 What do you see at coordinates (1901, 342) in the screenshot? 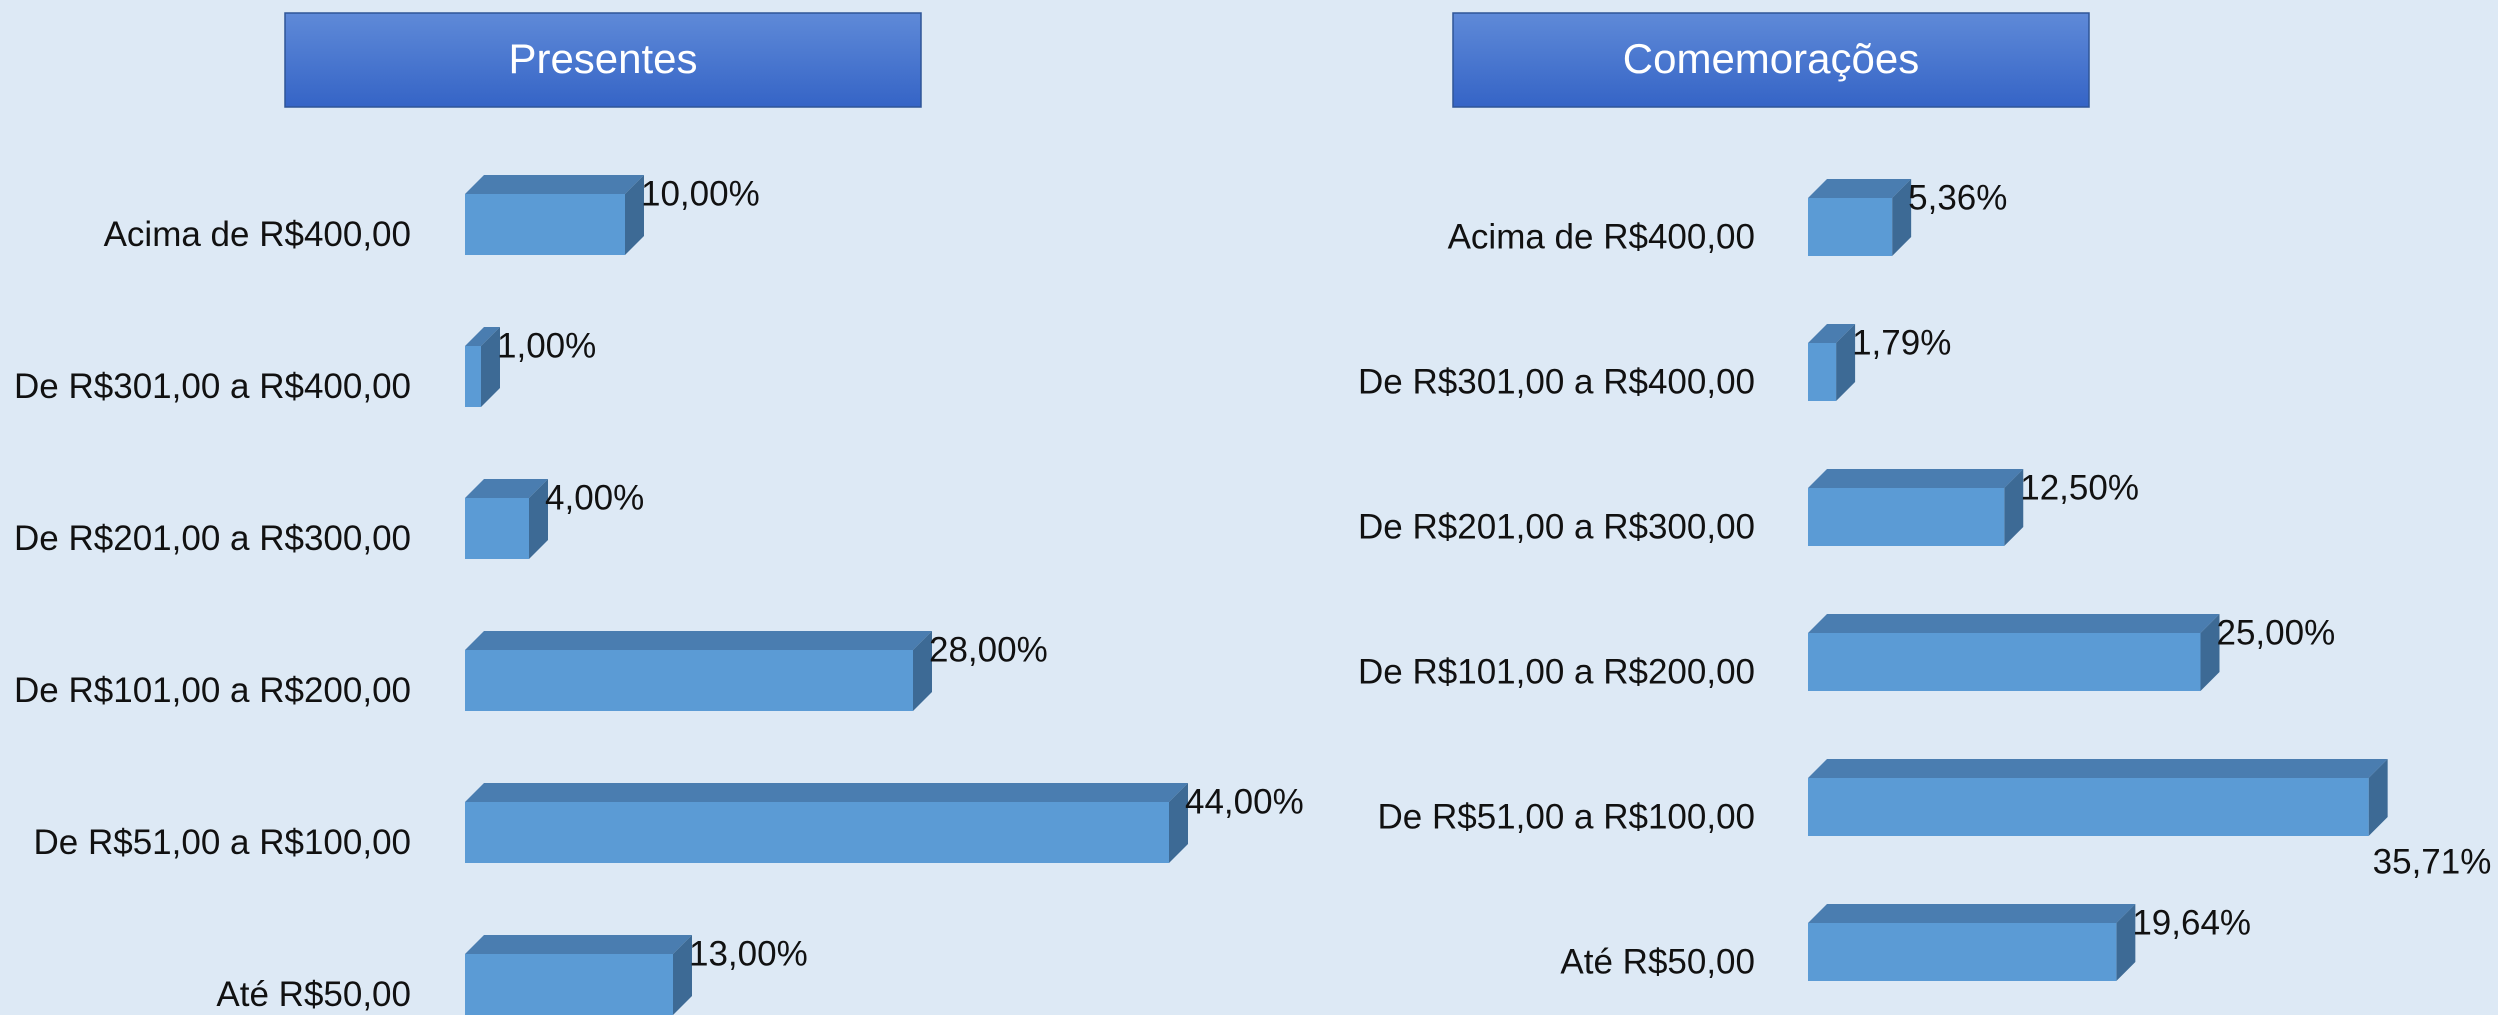
I see `value-label: 1,79%` at bounding box center [1901, 342].